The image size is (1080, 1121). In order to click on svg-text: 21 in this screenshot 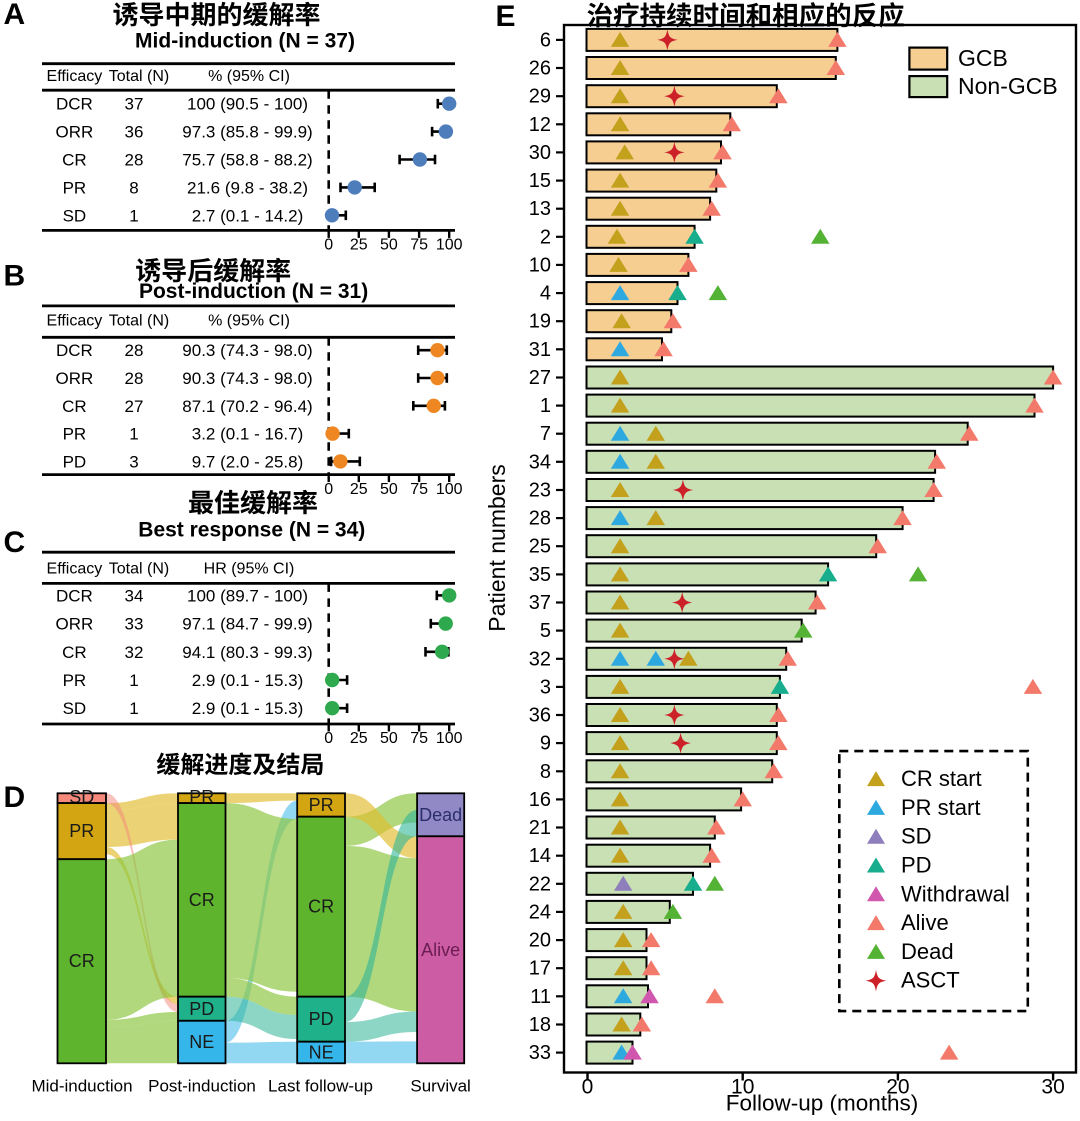, I will do `click(540, 828)`.